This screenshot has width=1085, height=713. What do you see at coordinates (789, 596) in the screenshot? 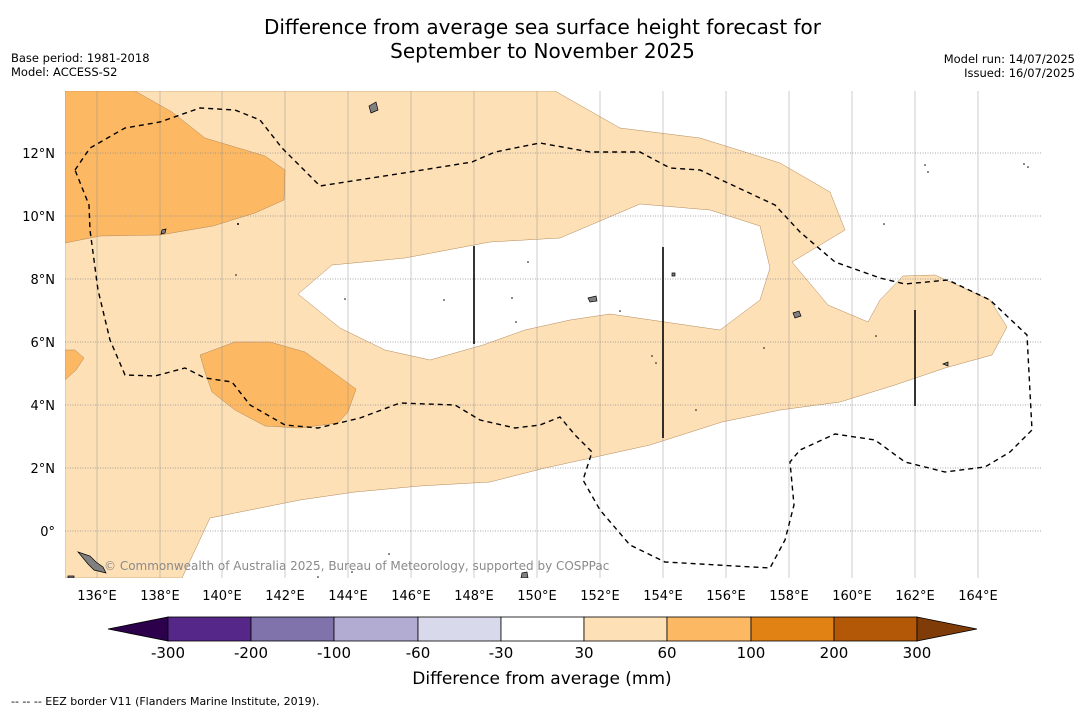
I see `lon-label: 158°E` at bounding box center [789, 596].